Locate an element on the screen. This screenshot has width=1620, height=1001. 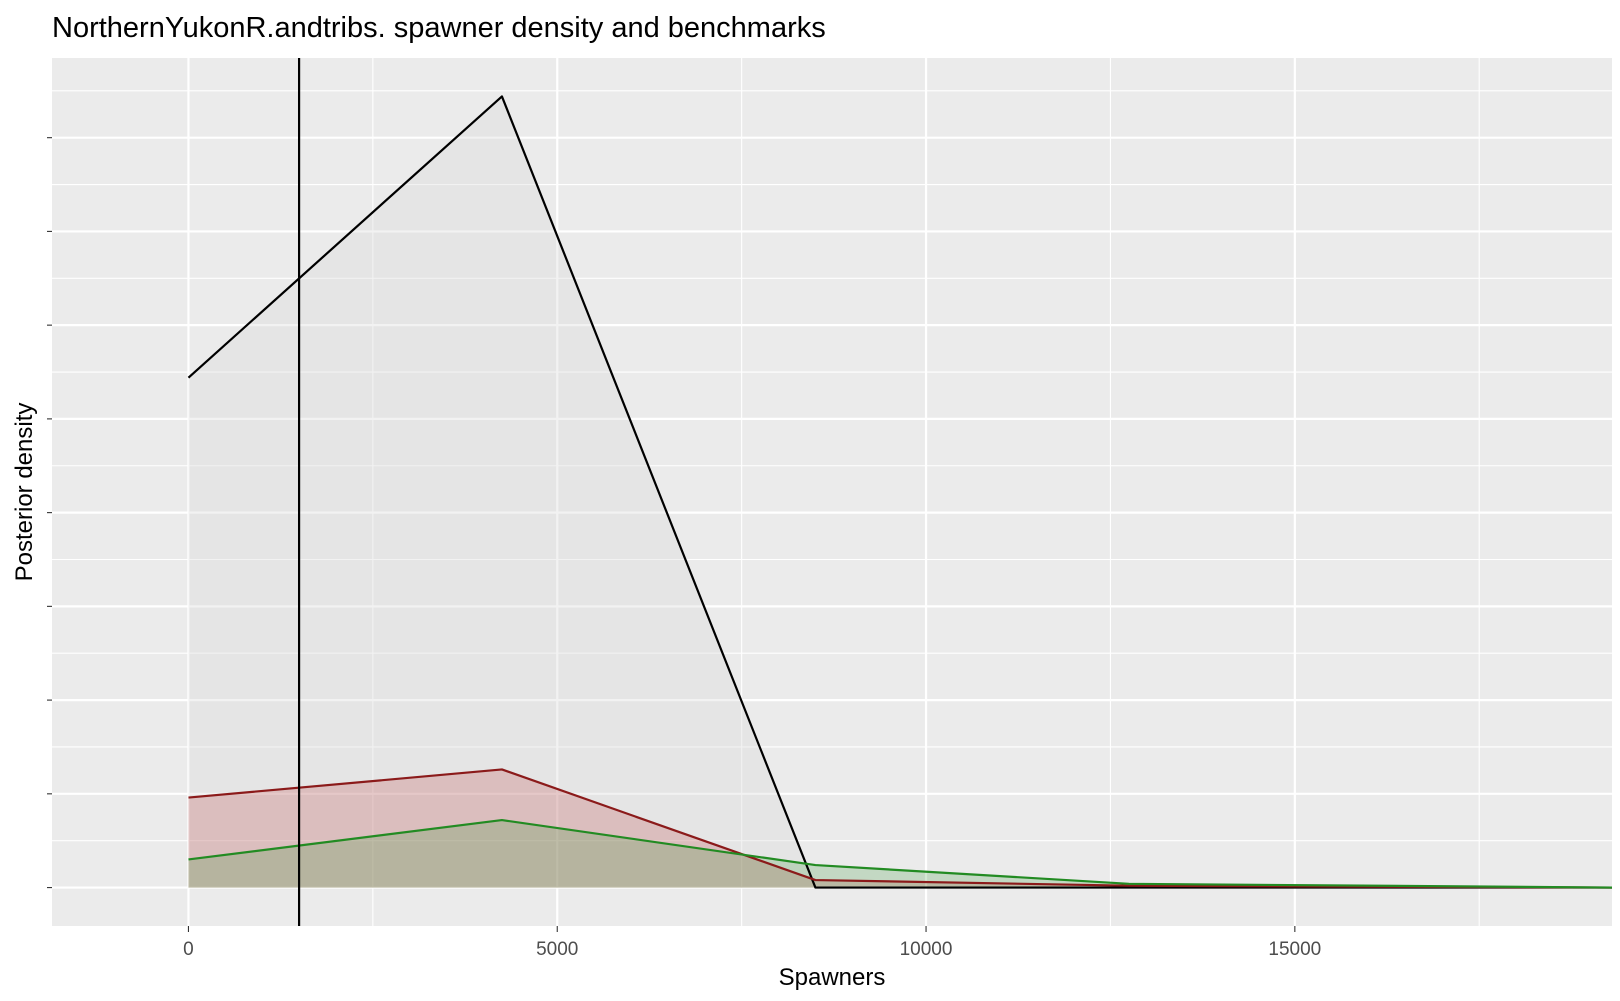
y-axis-title: Posterior density is located at coordinates (24, 492).